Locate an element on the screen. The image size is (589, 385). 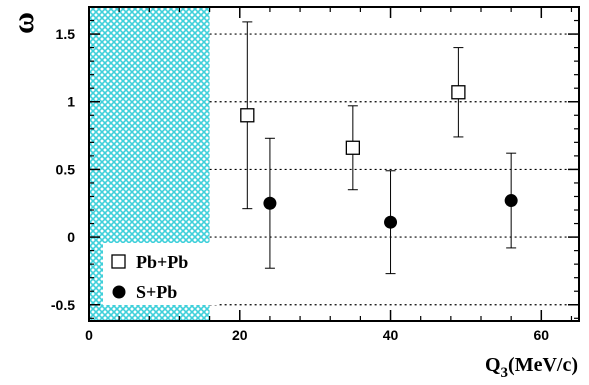
y-tick-label-0: -0.5 is located at coordinates (63, 305).